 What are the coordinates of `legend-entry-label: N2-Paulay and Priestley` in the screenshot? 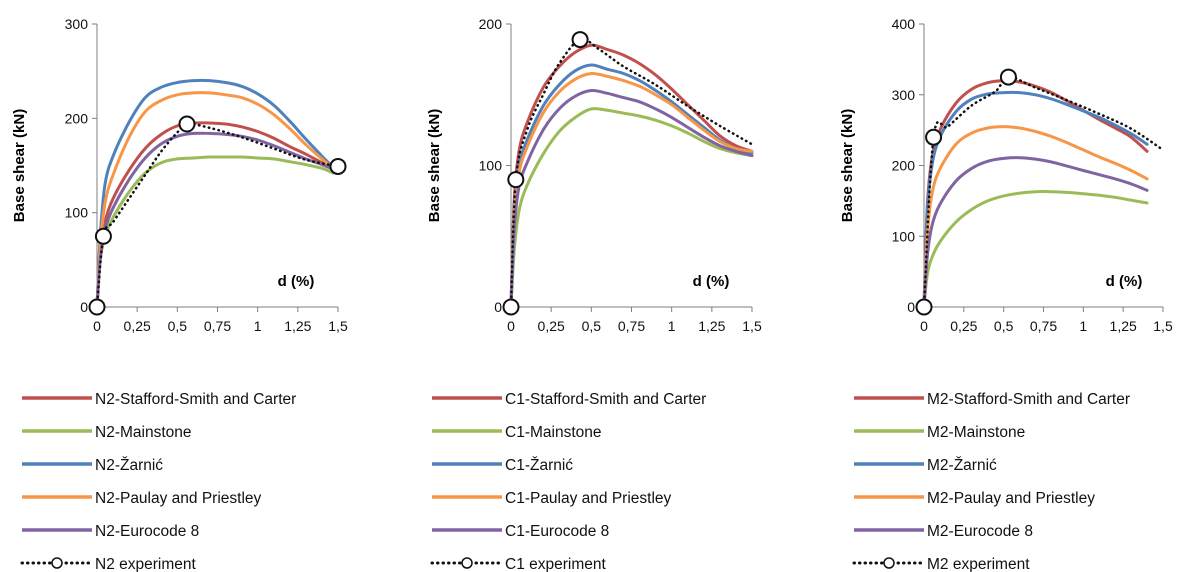 It's located at (178, 498).